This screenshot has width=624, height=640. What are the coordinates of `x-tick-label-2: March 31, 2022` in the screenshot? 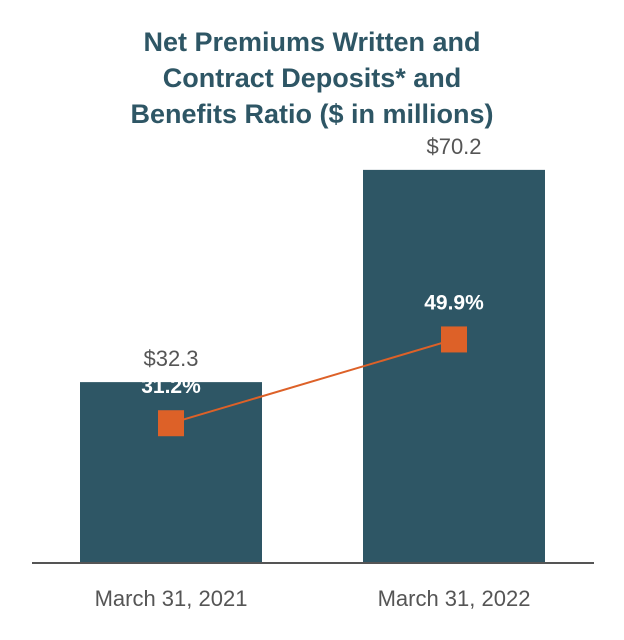 It's located at (454, 598).